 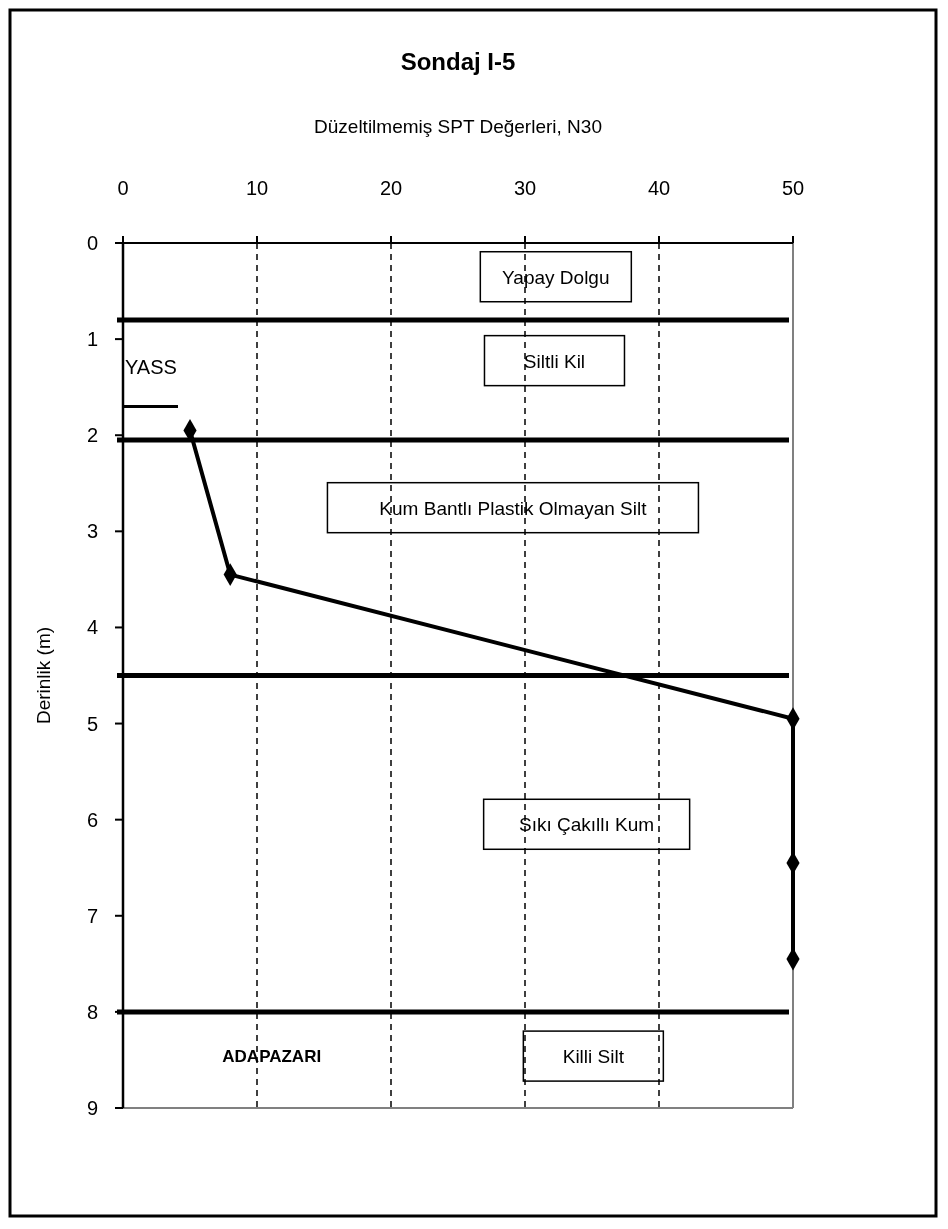 What do you see at coordinates (43, 675) in the screenshot?
I see `y-axis-title: Derinlik (m)` at bounding box center [43, 675].